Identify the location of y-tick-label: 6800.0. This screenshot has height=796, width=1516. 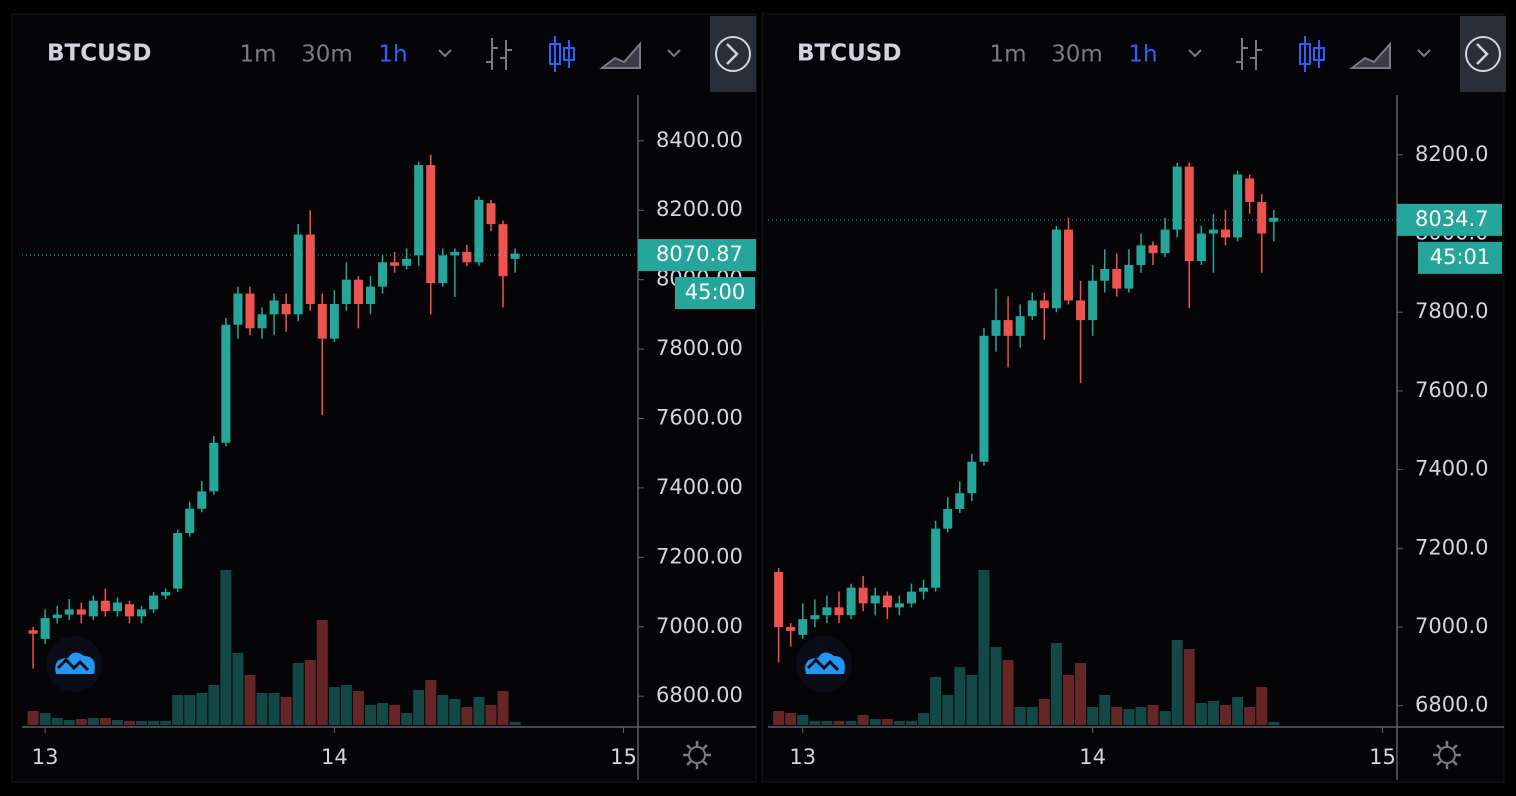
(1451, 705).